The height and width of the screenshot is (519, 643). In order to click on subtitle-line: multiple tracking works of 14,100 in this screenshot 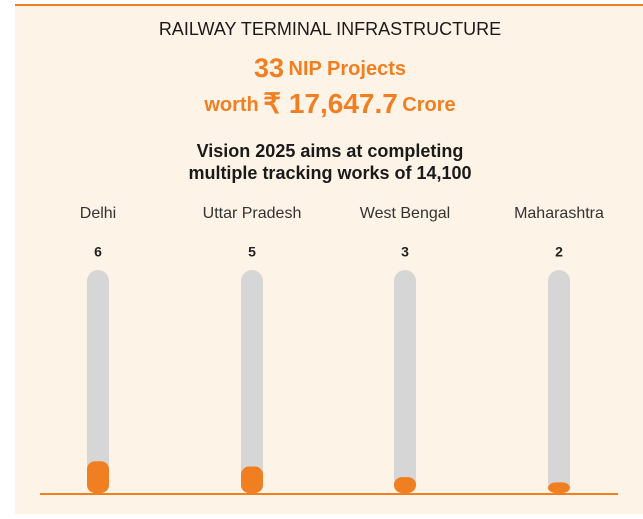, I will do `click(329, 173)`.